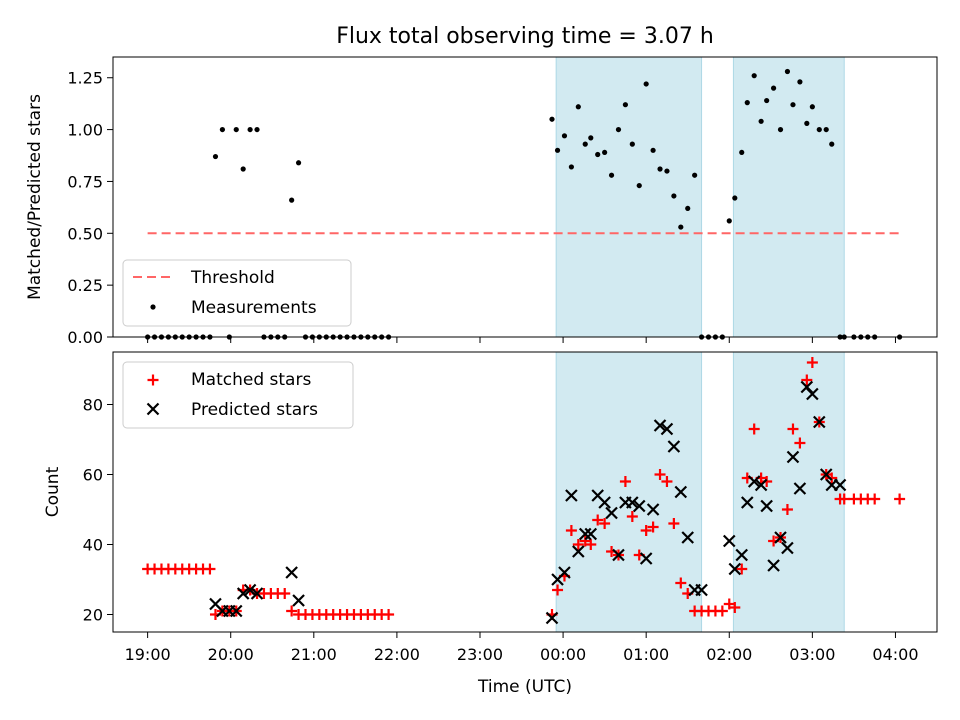  Describe the element at coordinates (85, 181) in the screenshot. I see `top-ytick-label: 0.75` at that location.